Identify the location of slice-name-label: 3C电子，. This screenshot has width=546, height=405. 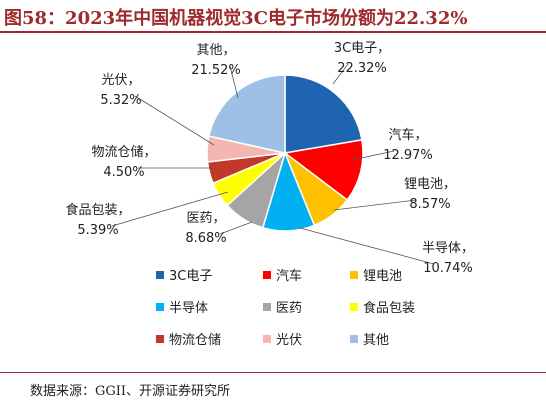
(362, 48).